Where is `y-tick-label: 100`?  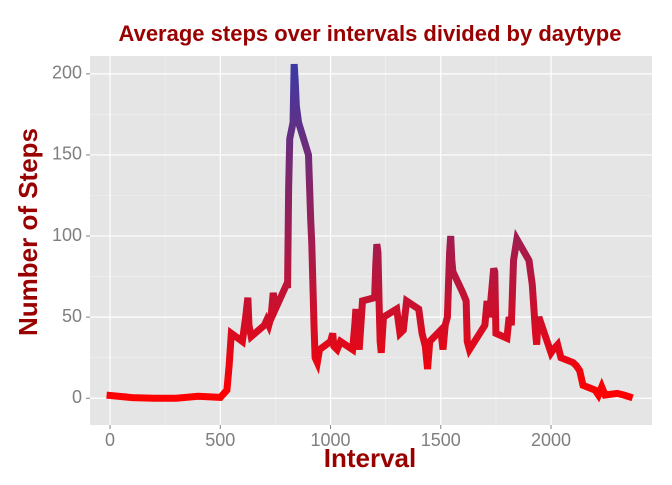 y-tick-label: 100 is located at coordinates (67, 235).